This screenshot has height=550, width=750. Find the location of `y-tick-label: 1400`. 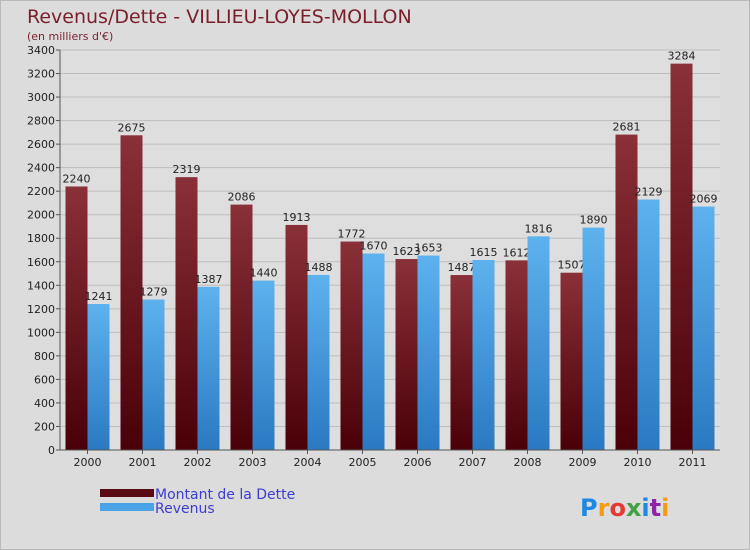

y-tick-label: 1400 is located at coordinates (41, 285).